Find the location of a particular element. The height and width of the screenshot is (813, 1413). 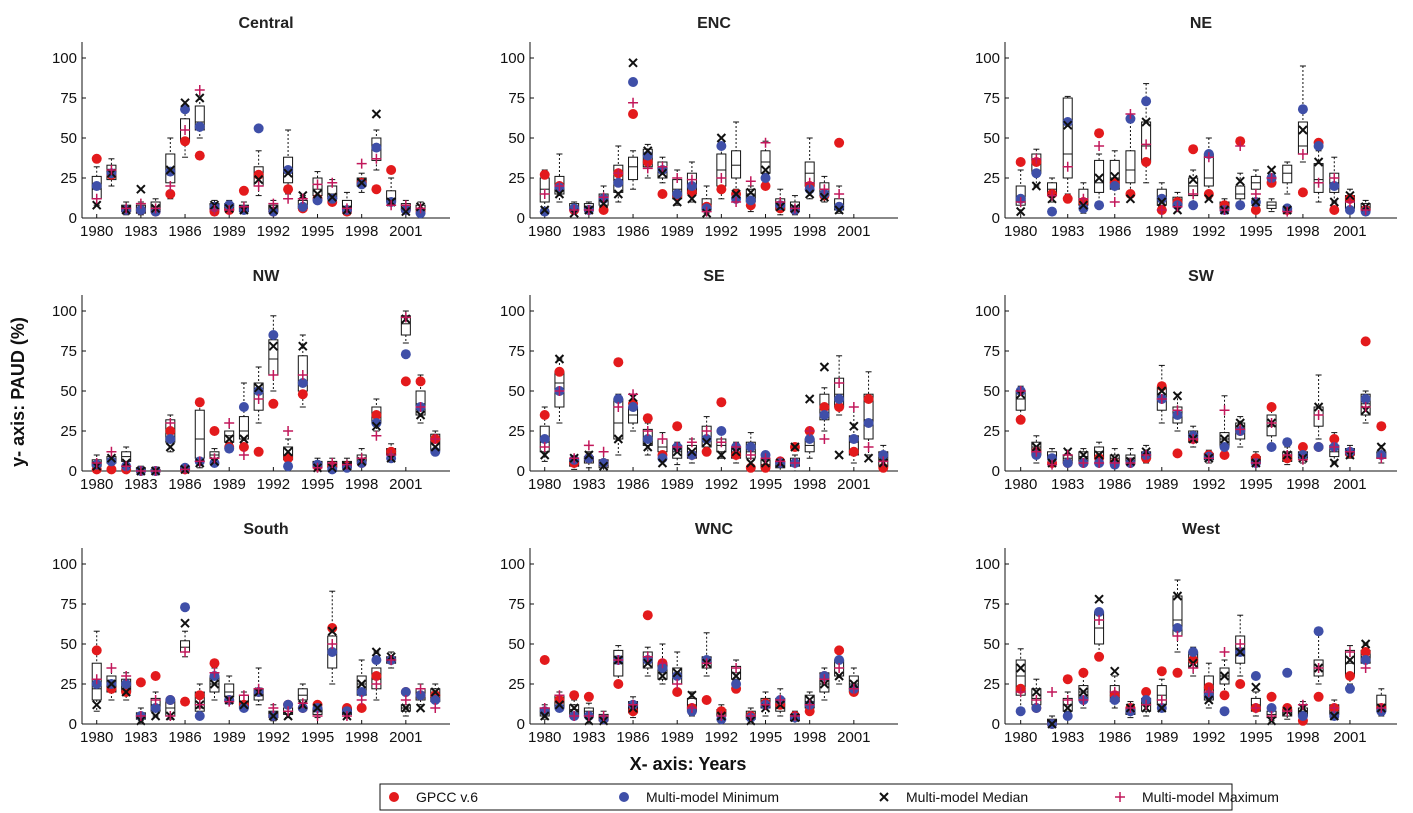

y-tick-label: 100 is located at coordinates (64, 58).